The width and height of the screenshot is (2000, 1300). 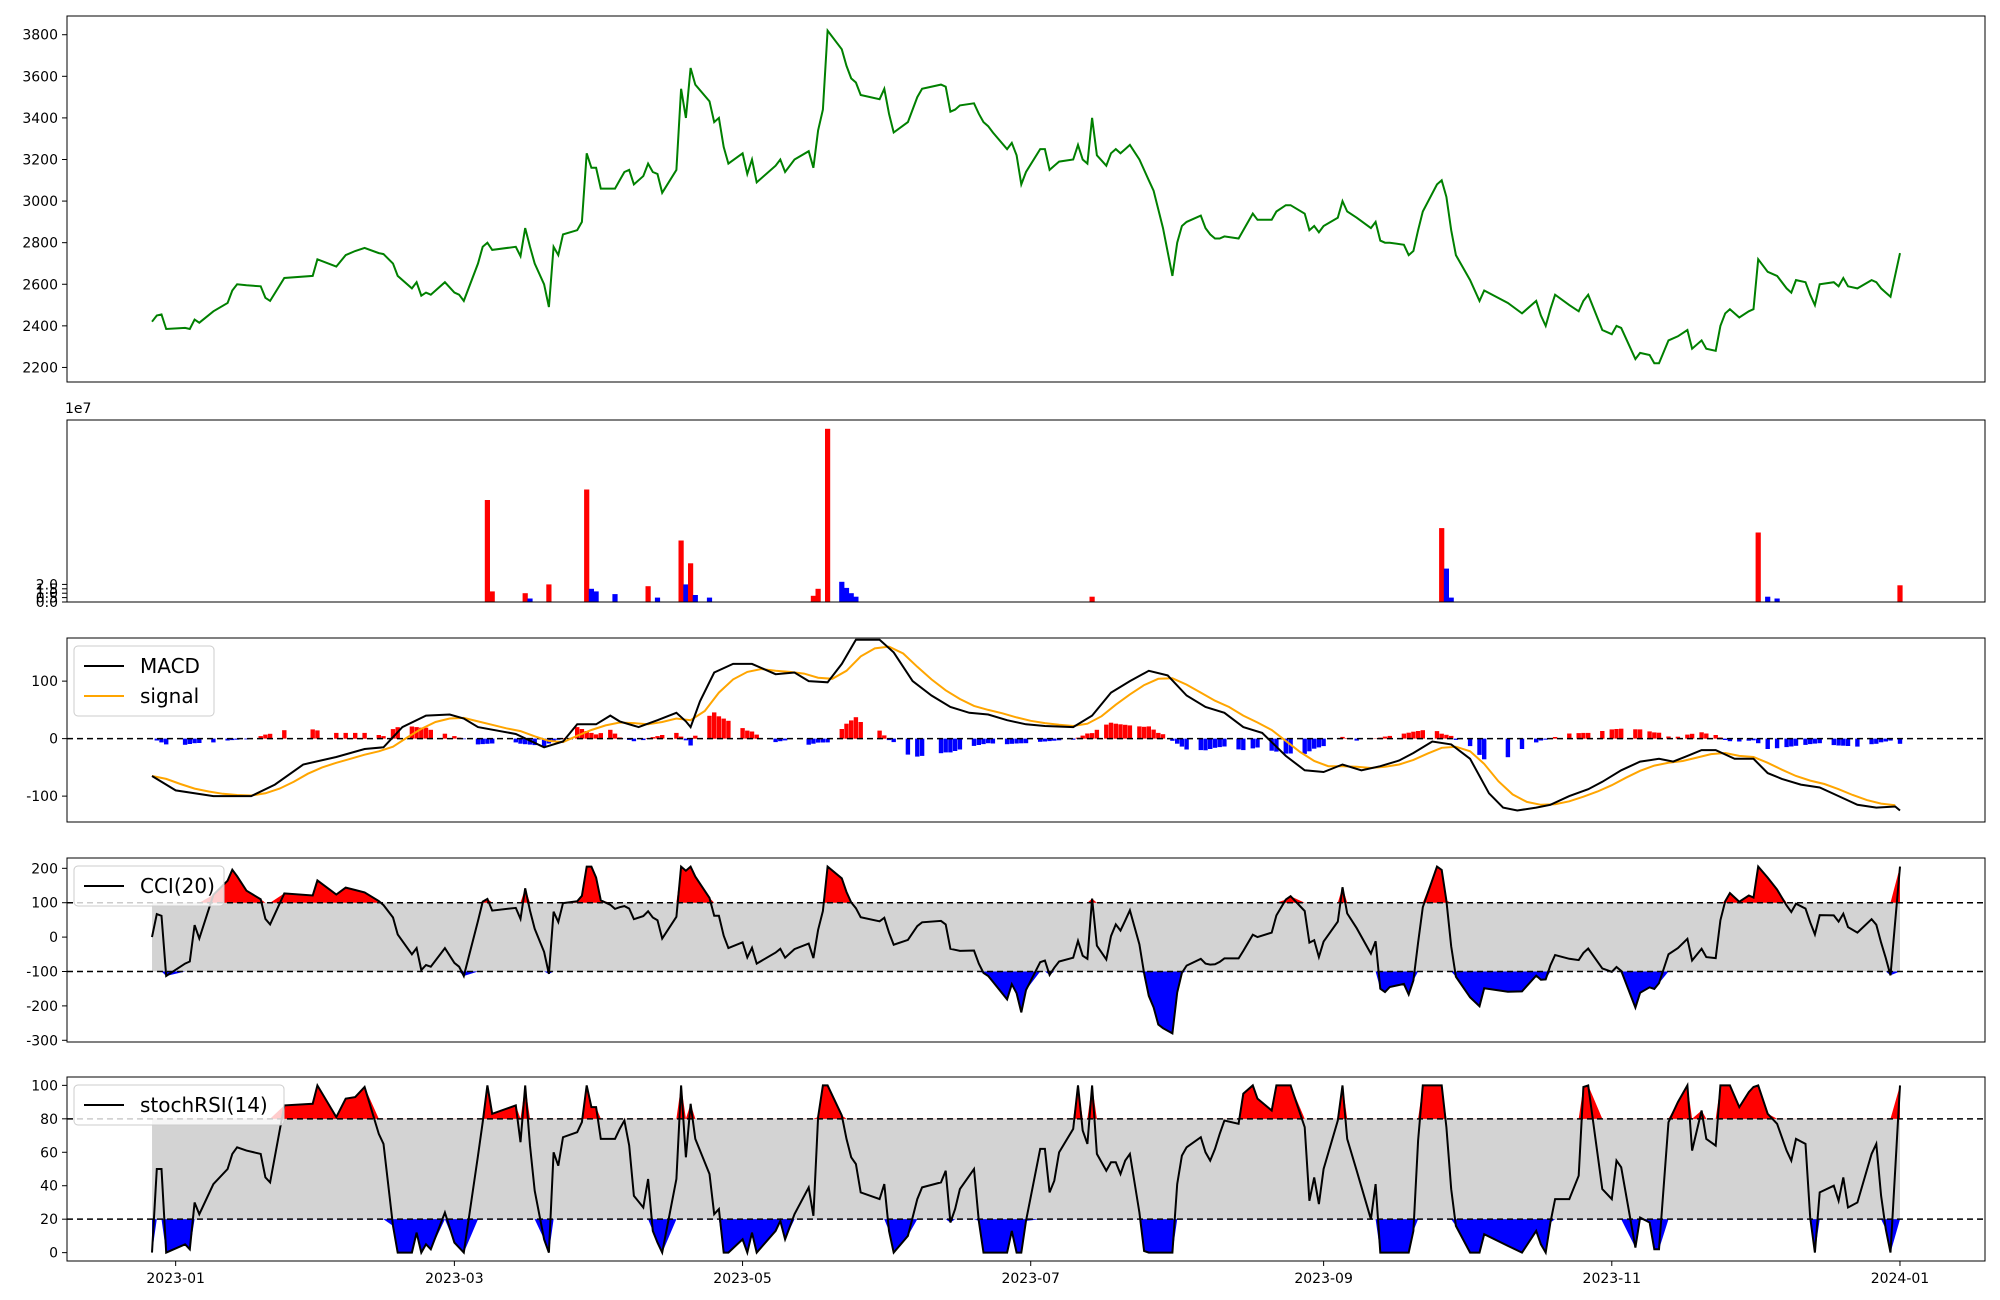 I want to click on y-tick-label: 100, so click(x=44, y=904).